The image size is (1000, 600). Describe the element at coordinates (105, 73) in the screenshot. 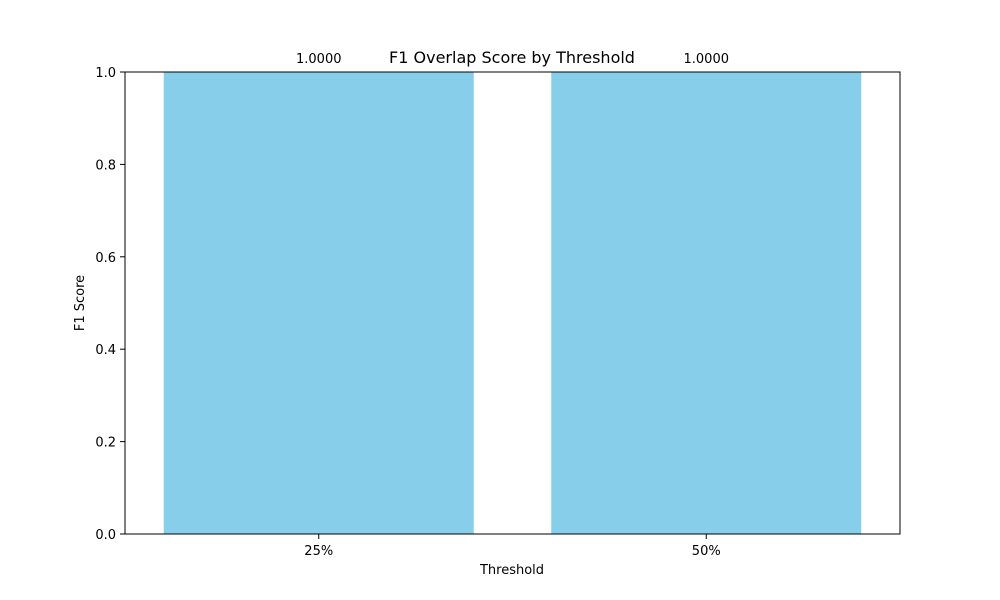

I see `y-tick-label: 1.0` at that location.